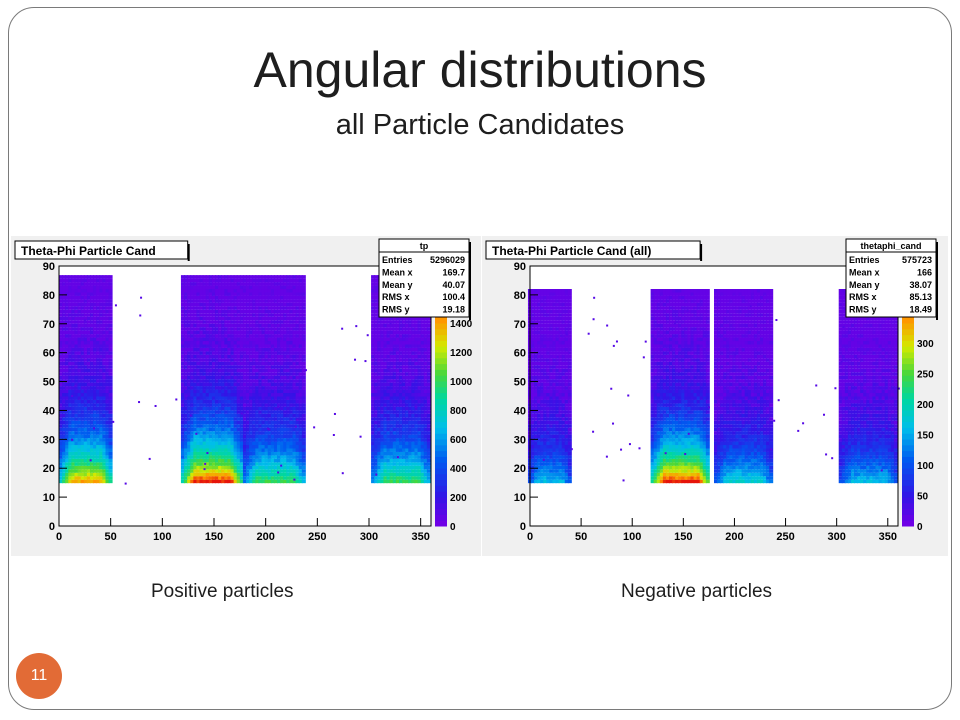 Image resolution: width=960 pixels, height=720 pixels. Describe the element at coordinates (176, 399) in the screenshot. I see `heatmap-noise-point` at that location.